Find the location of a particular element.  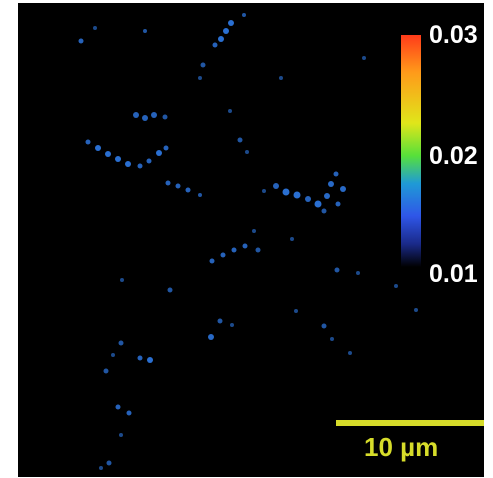

colorbar-tick-max: 0.03 is located at coordinates (453, 35).